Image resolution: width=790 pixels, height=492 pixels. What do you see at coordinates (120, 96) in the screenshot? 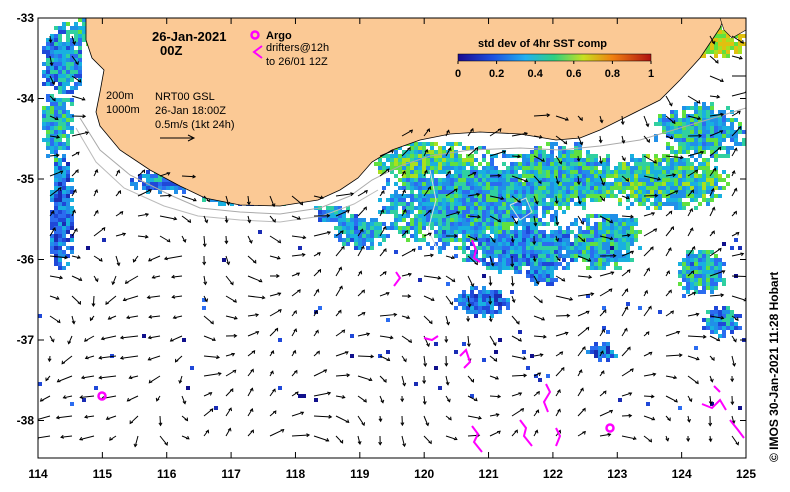
I see `contour-label-200m: 200m` at bounding box center [120, 96].